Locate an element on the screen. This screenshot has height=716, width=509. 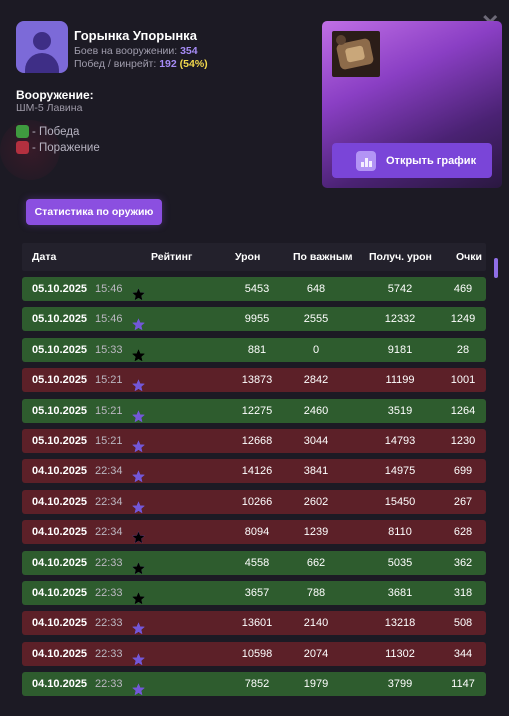
row-received: 5742 is located at coordinates (400, 289).